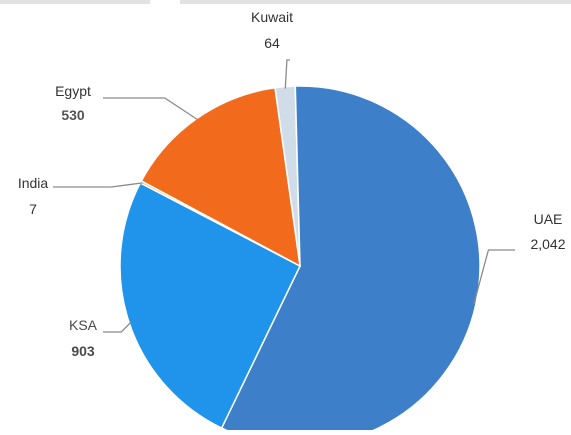 The image size is (571, 435). Describe the element at coordinates (75, 2) in the screenshot. I see `top-divider-left` at that location.